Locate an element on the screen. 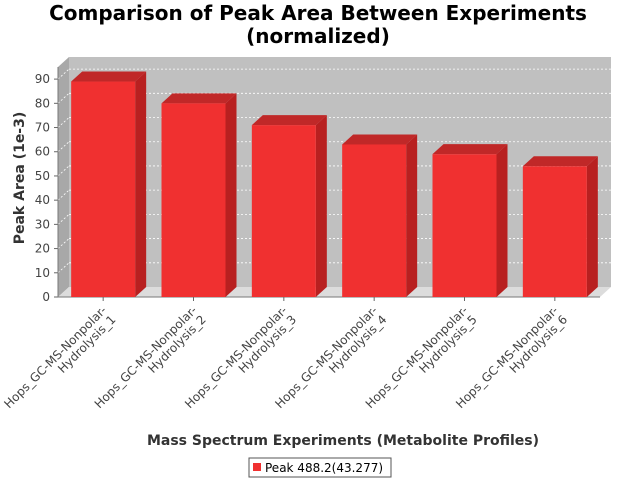 The image size is (640, 480). y-tick-label: 50 is located at coordinates (42, 176).